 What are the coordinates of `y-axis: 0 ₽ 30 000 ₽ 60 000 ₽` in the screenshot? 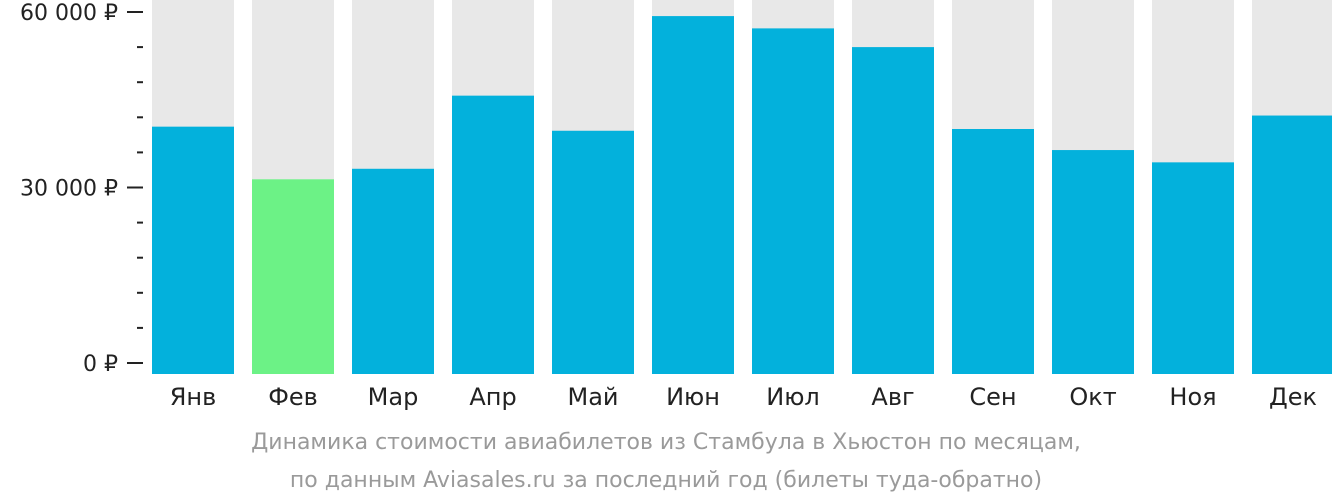 It's located at (81, 189).